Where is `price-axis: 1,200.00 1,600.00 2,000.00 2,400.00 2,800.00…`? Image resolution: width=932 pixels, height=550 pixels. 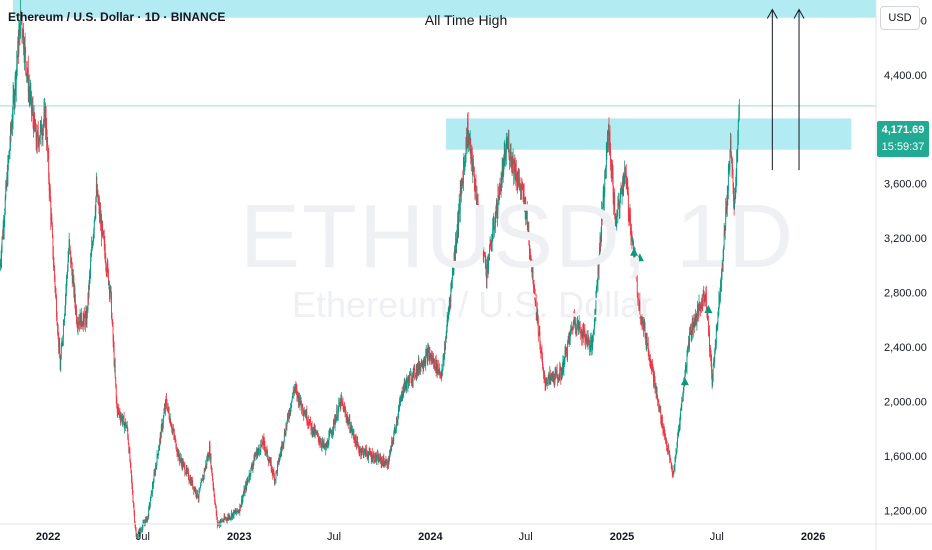
price-axis: 1,200.00 1,600.00 2,000.00 2,400.00 2,800.00… is located at coordinates (901, 275).